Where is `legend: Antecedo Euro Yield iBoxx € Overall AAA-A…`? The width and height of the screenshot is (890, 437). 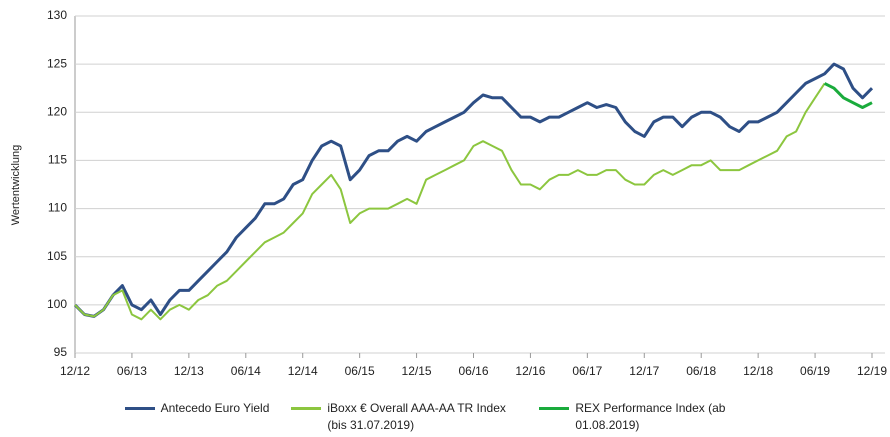 legend: Antecedo Euro Yield iBoxx € Overall AAA-A… is located at coordinates (445, 417).